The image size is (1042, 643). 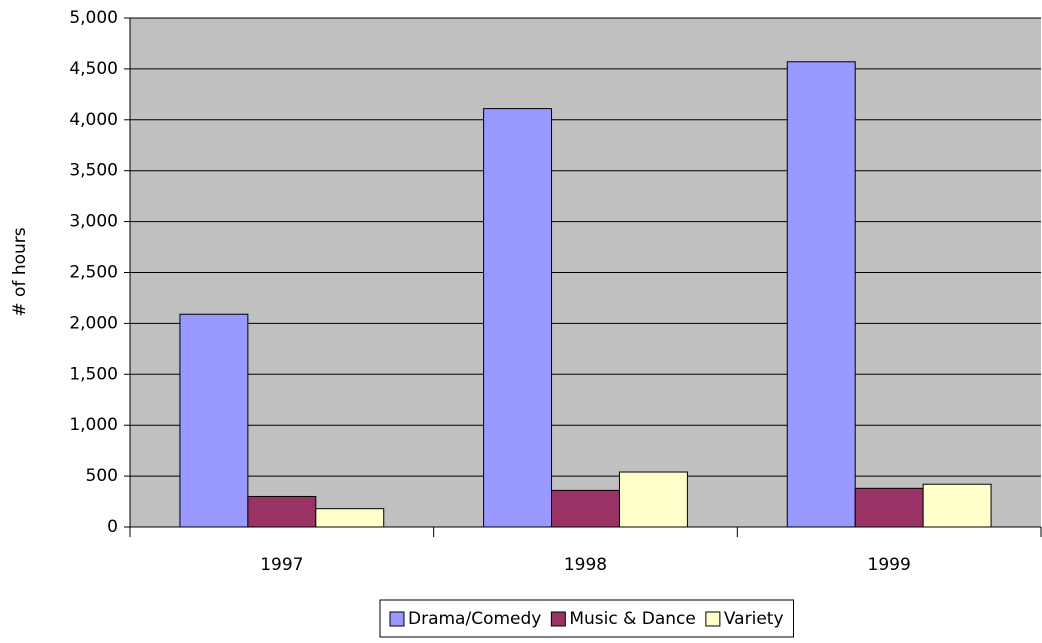 What do you see at coordinates (93, 374) in the screenshot?
I see `y-tick-label: 1,500` at bounding box center [93, 374].